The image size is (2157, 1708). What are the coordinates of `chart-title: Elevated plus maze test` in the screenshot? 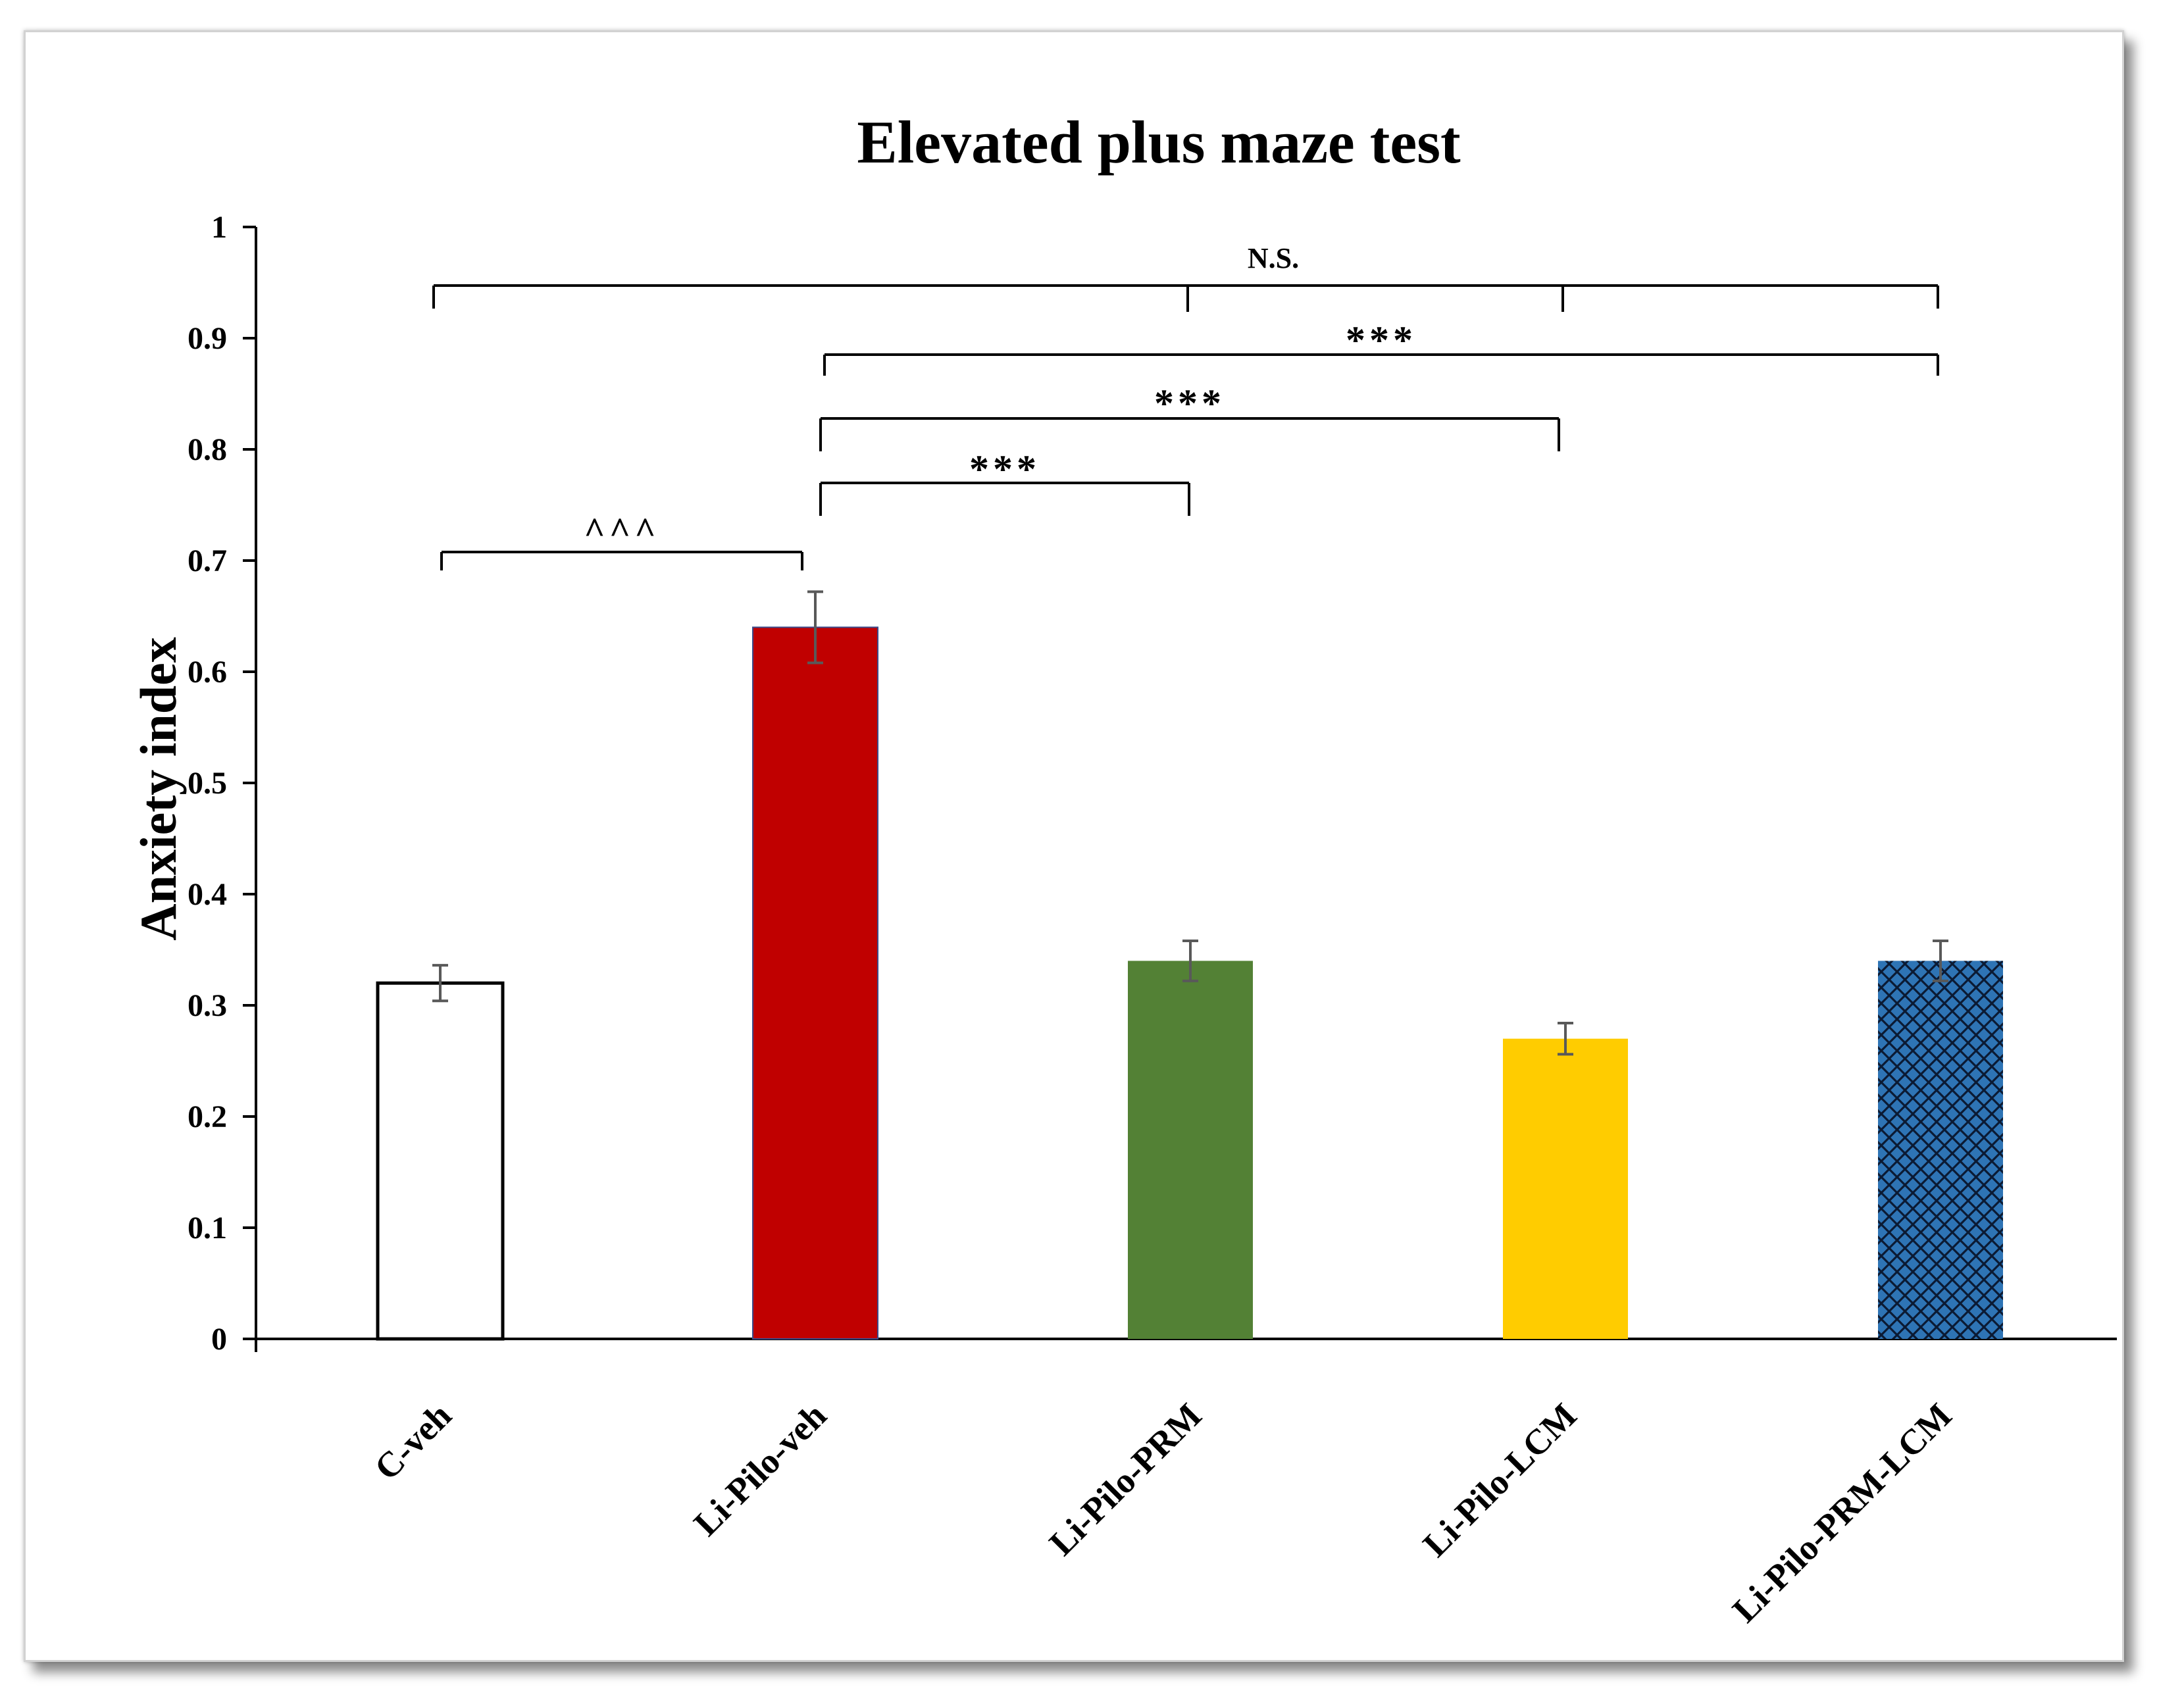 It's located at (1159, 142).